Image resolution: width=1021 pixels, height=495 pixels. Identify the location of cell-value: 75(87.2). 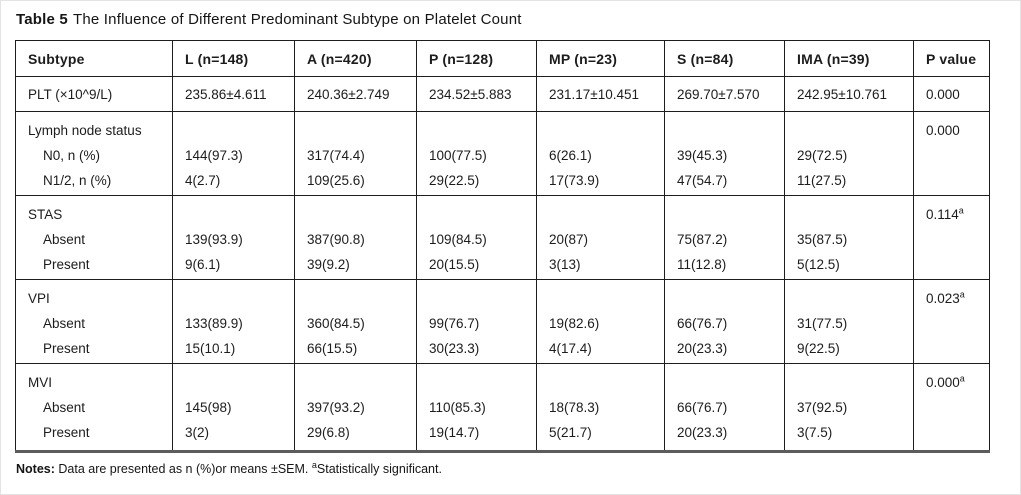
(702, 239).